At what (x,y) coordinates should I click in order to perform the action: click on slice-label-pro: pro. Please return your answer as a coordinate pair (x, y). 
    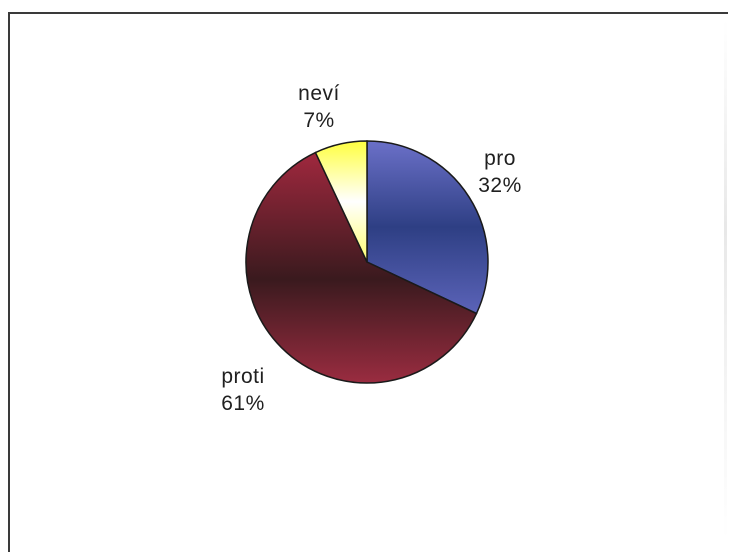
    Looking at the image, I should click on (500, 158).